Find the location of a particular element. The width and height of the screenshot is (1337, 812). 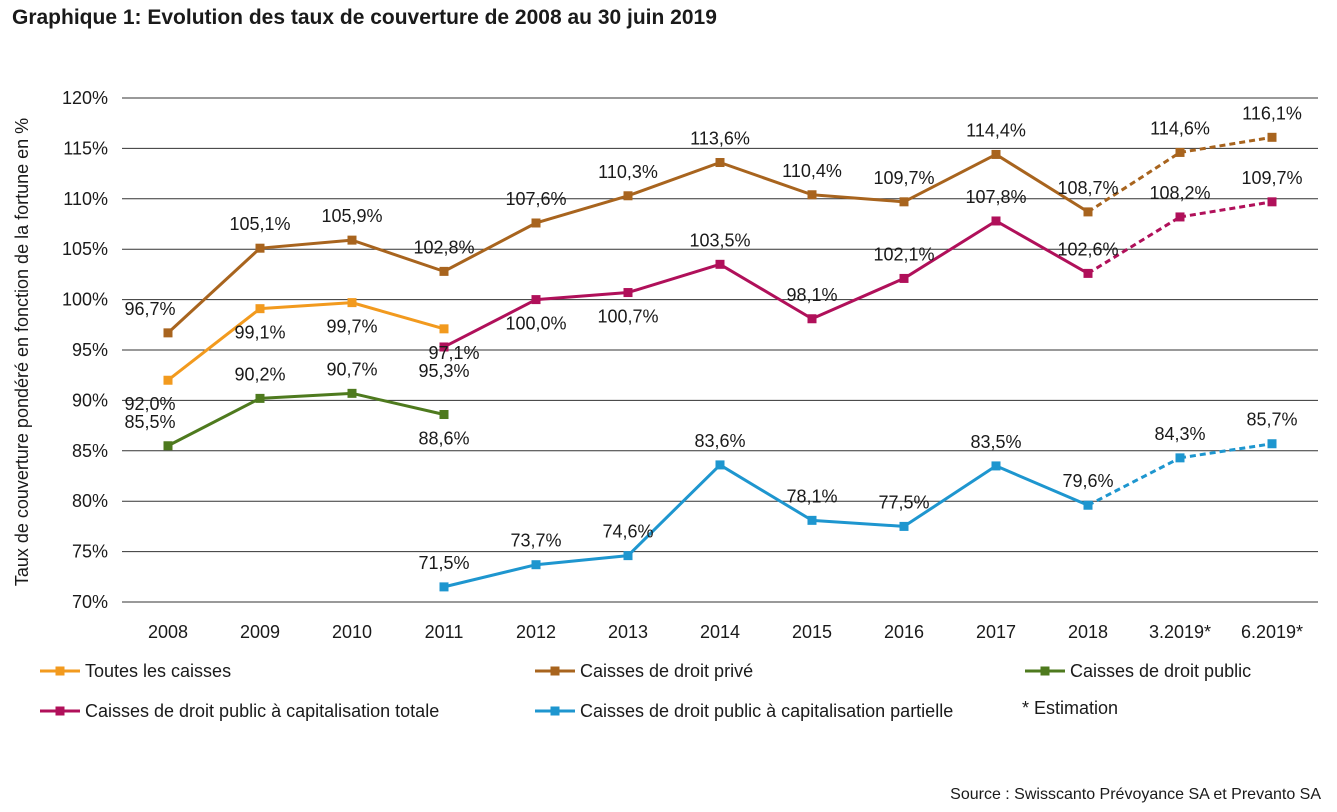

data-label: 84,3% is located at coordinates (1179, 434).